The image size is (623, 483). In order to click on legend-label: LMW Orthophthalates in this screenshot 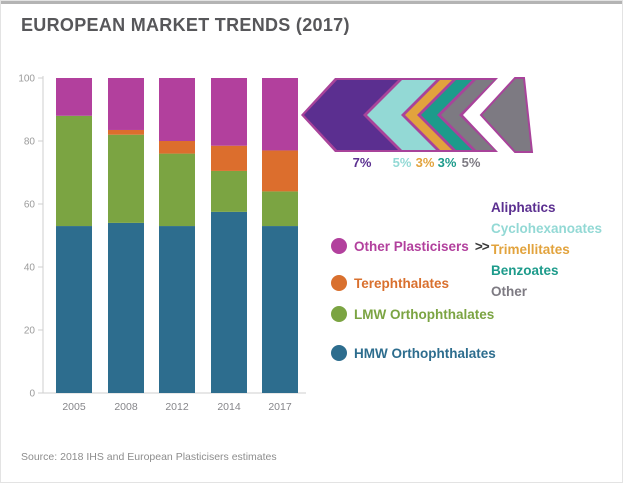, I will do `click(424, 314)`.